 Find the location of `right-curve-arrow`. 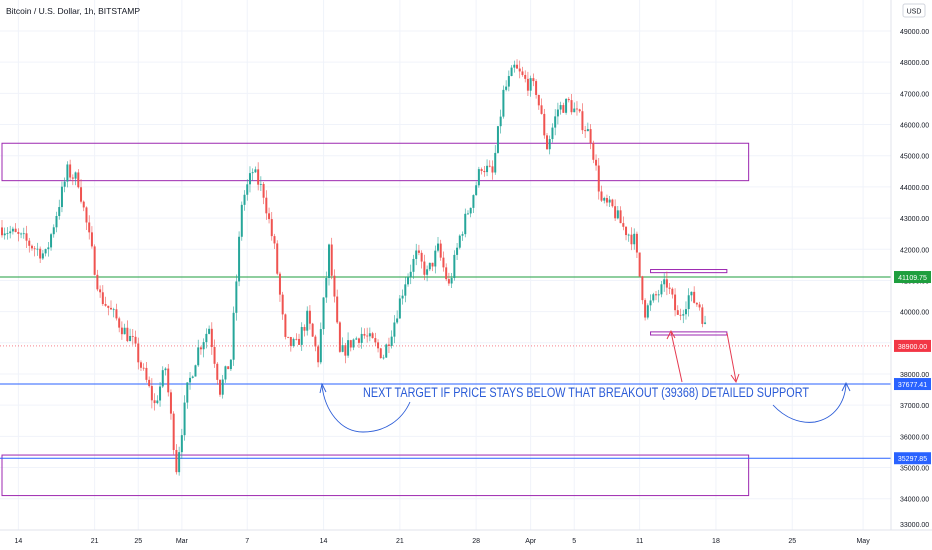

right-curve-arrow is located at coordinates (809, 403).